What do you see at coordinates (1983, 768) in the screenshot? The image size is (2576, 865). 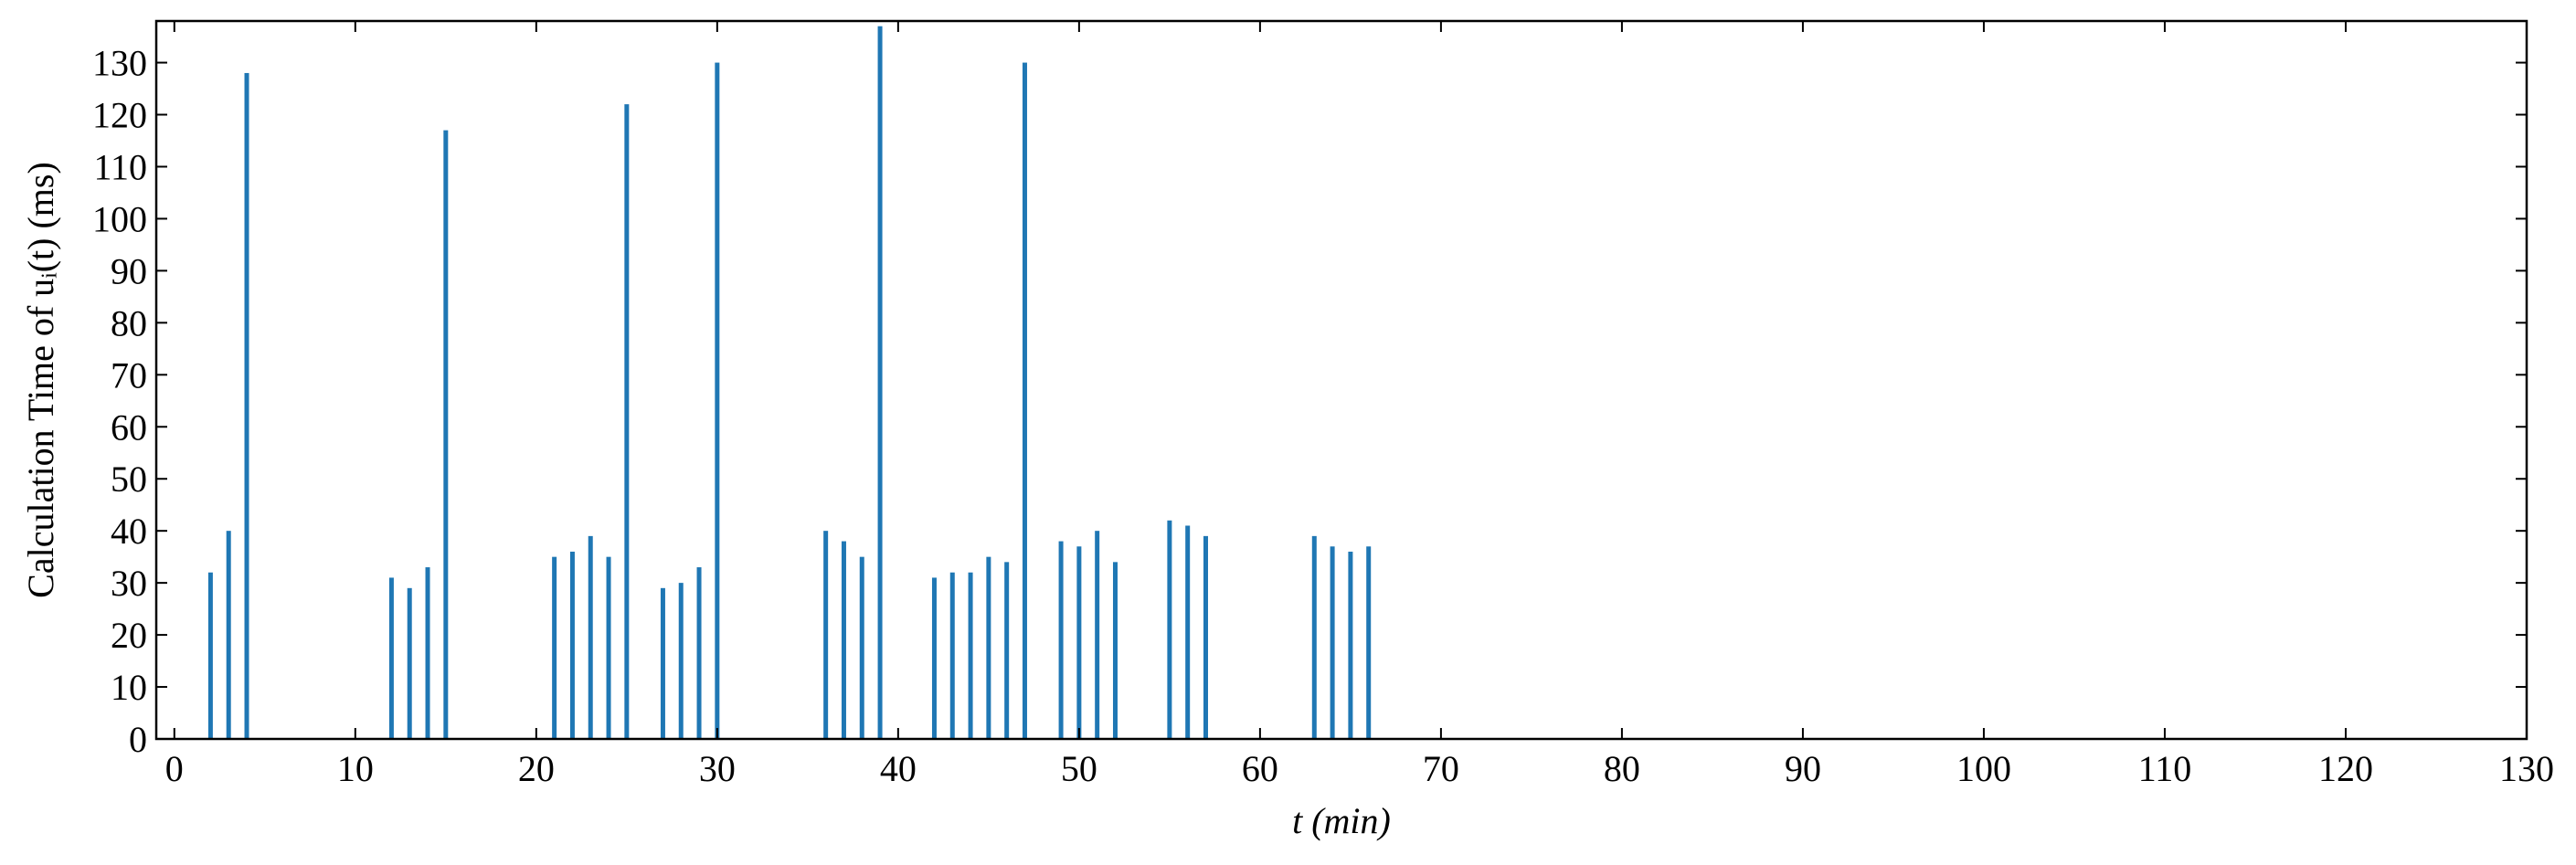 I see `x-tick-label: 100` at bounding box center [1983, 768].